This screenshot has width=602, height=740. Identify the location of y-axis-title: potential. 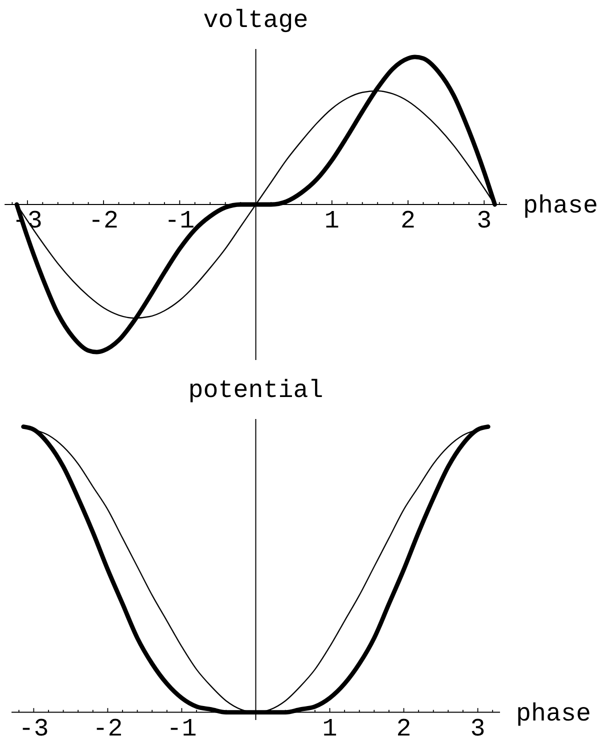
(256, 390).